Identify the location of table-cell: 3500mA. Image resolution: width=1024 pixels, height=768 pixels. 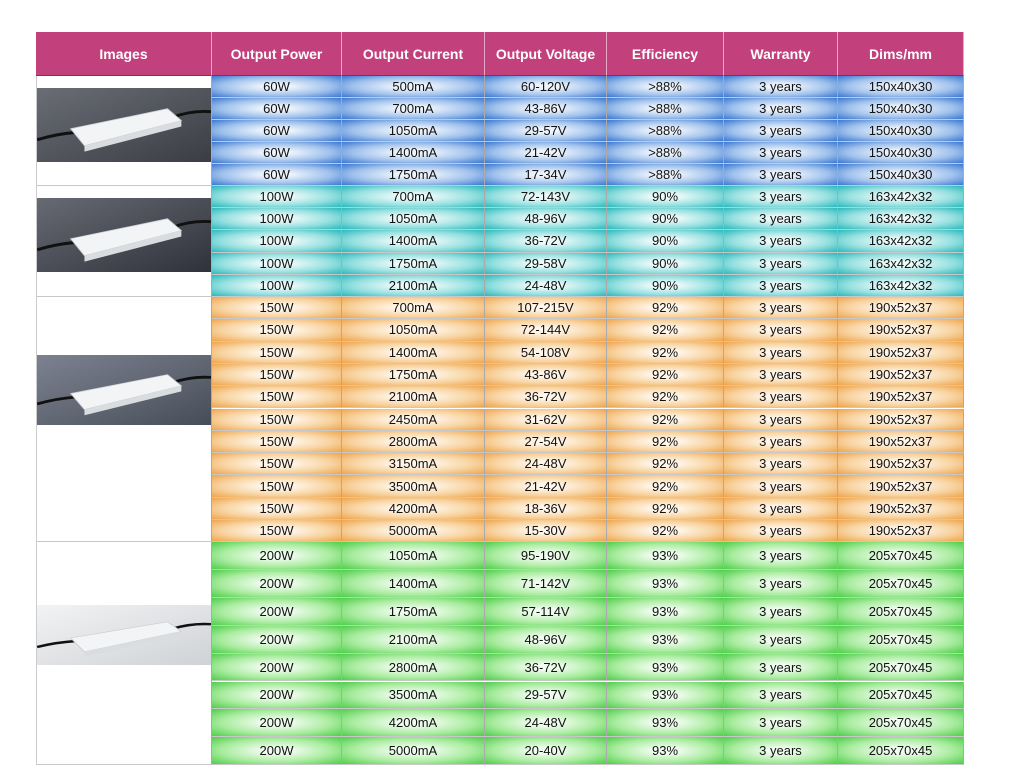
(413, 695).